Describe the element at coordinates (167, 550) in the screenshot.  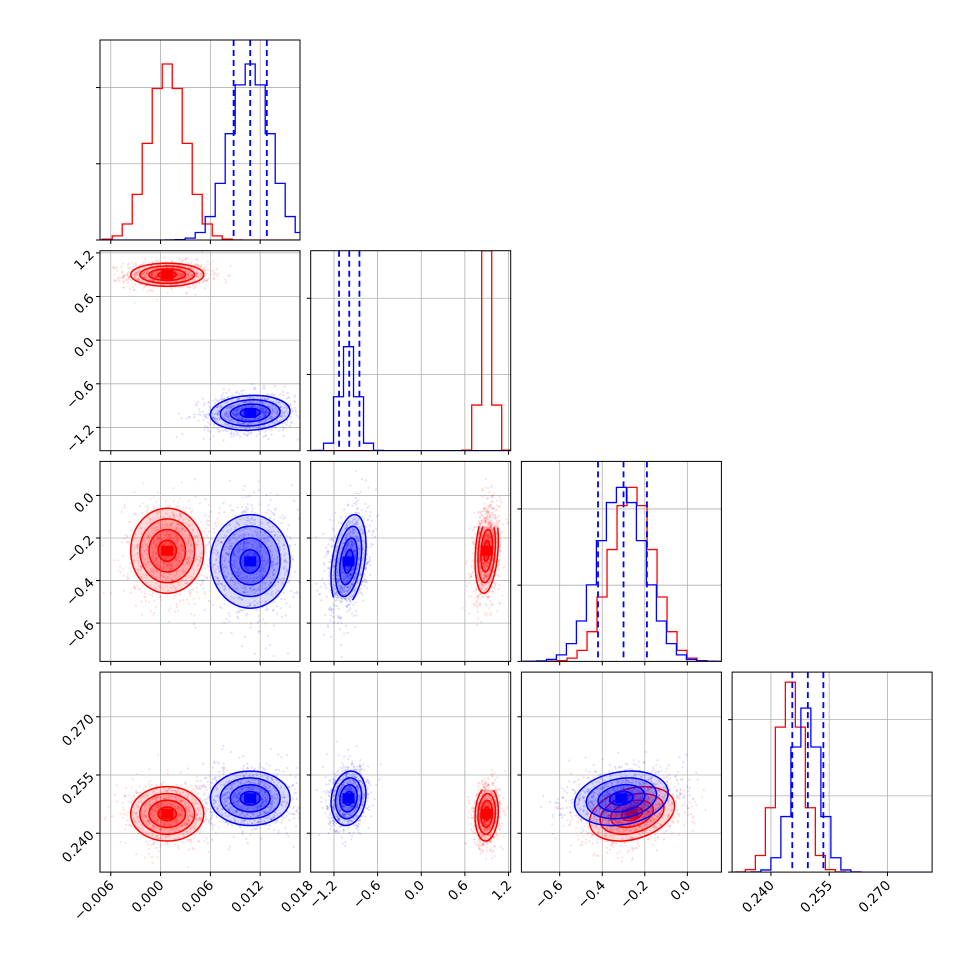
I see `red-density-peak` at that location.